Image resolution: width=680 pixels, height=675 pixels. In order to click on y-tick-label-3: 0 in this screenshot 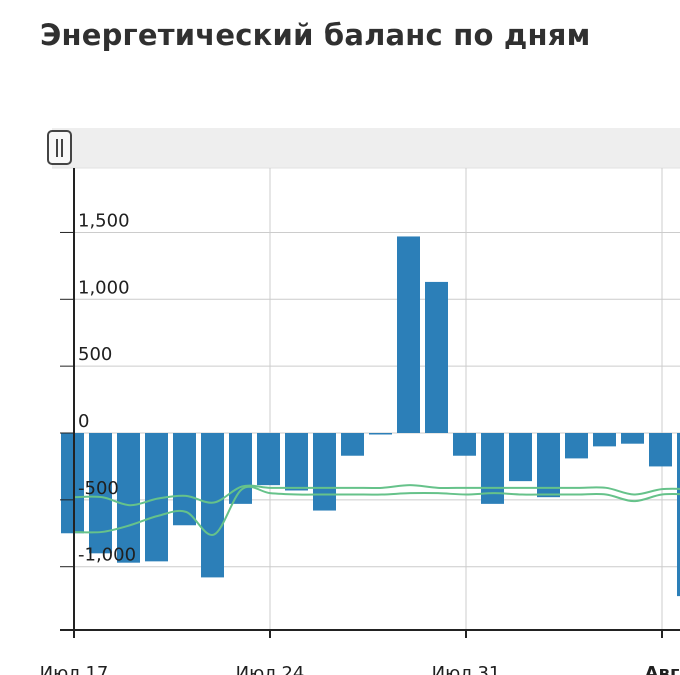, I will do `click(83, 421)`.